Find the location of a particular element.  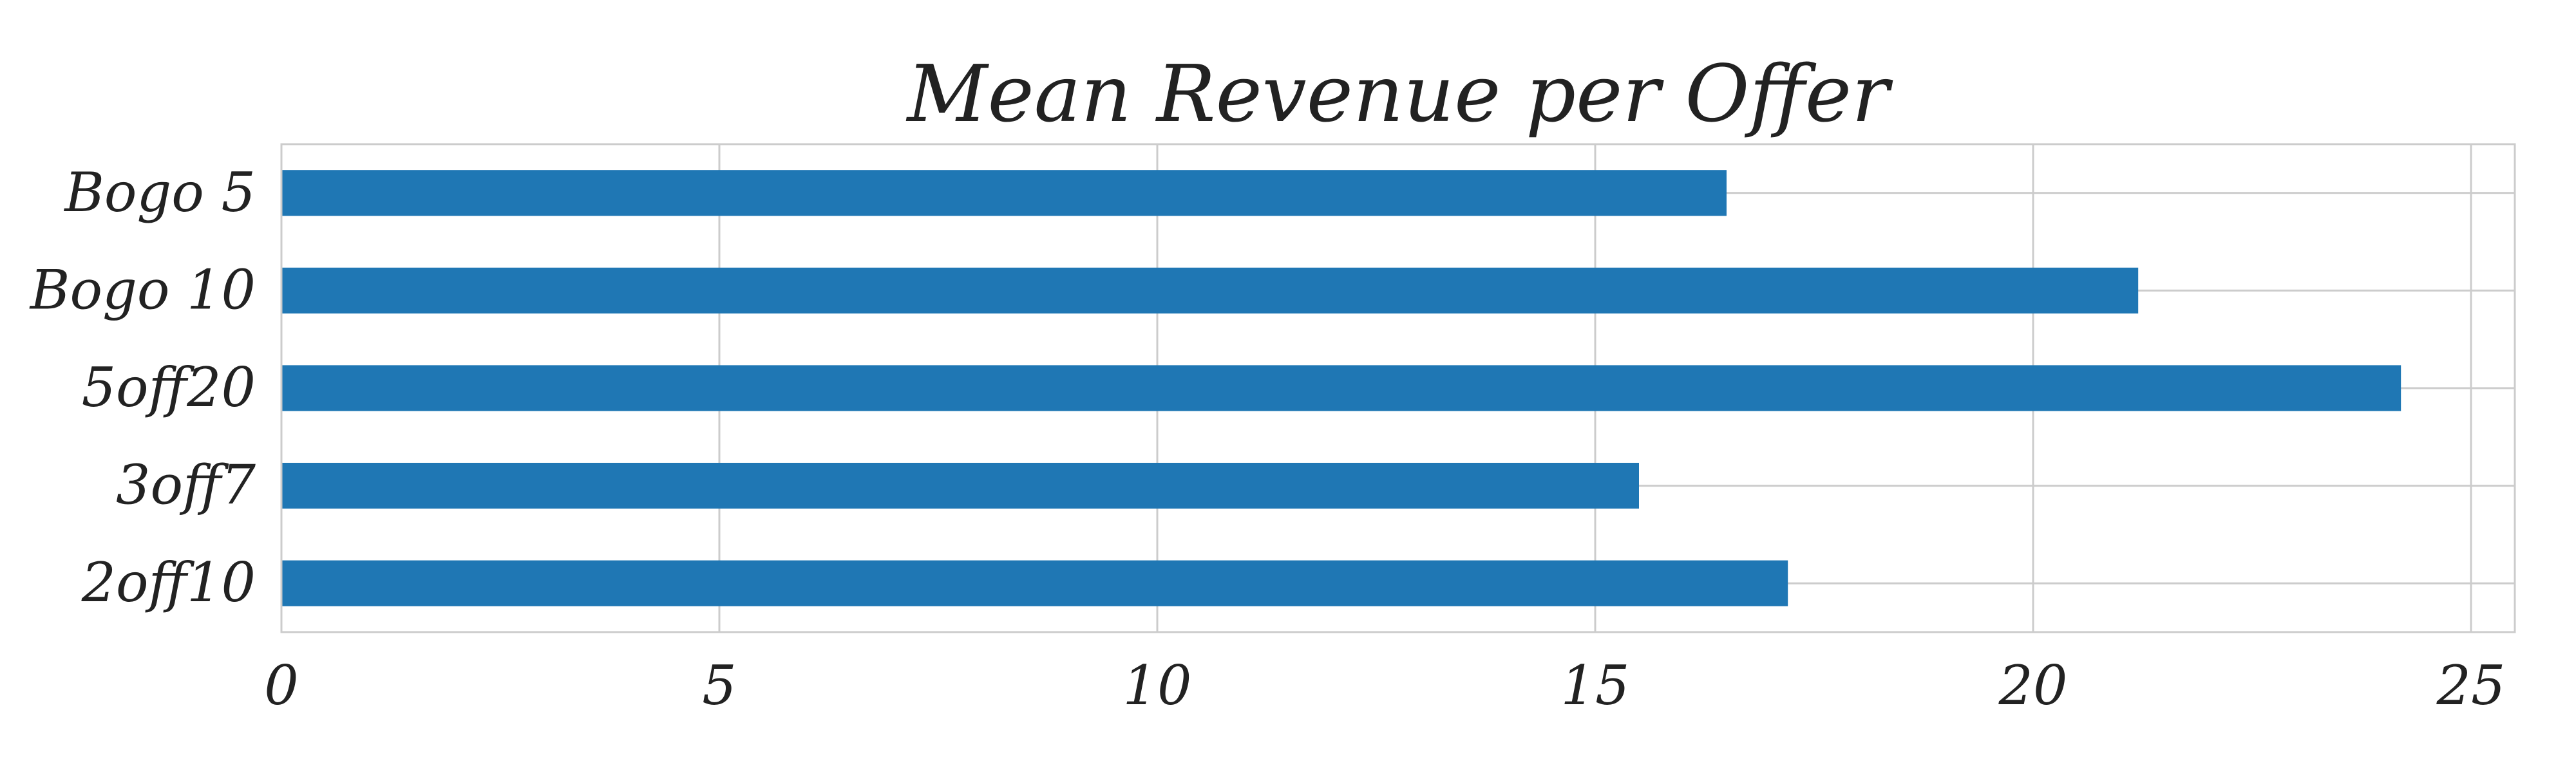

y-tick-label: 3off7 is located at coordinates (186, 485).